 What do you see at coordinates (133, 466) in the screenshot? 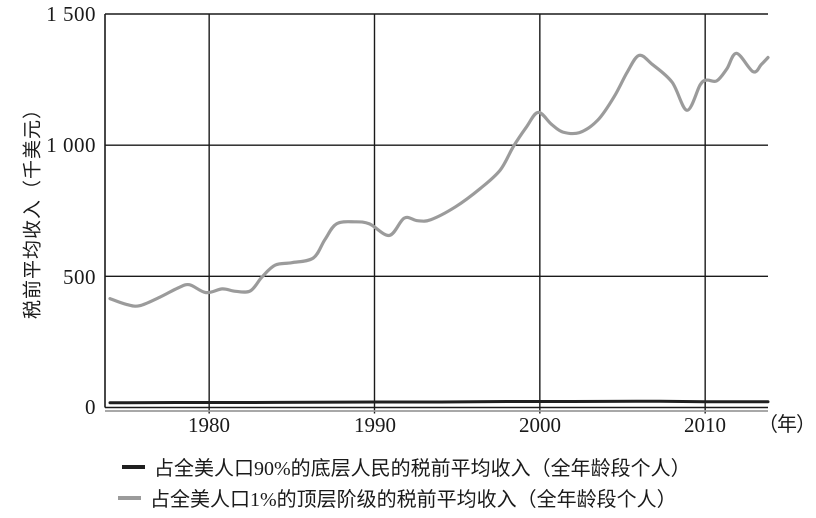
I see `legend-dash-dark-icon` at bounding box center [133, 466].